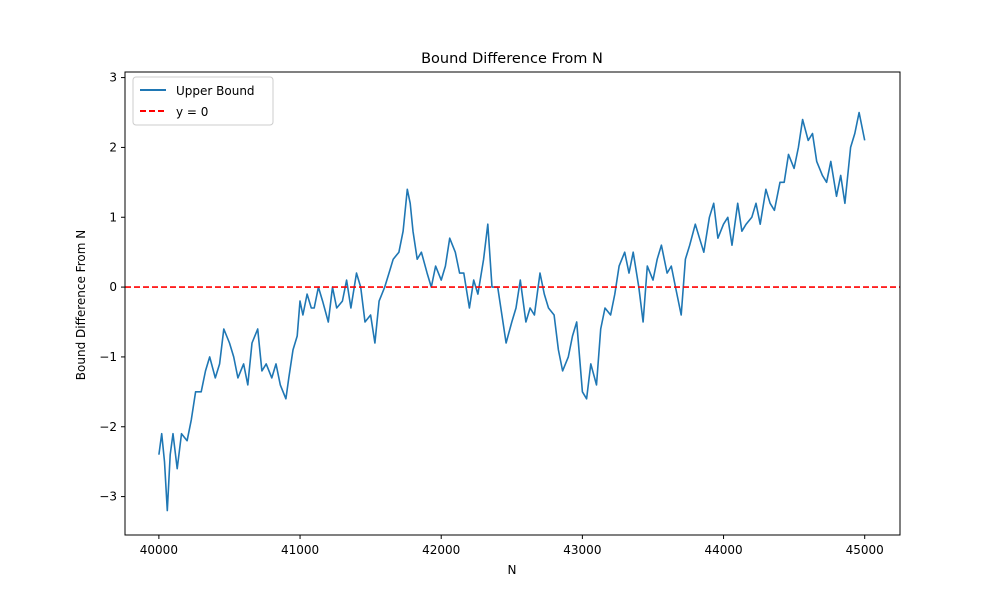  Describe the element at coordinates (723, 550) in the screenshot. I see `x-tick-label: 44000` at that location.